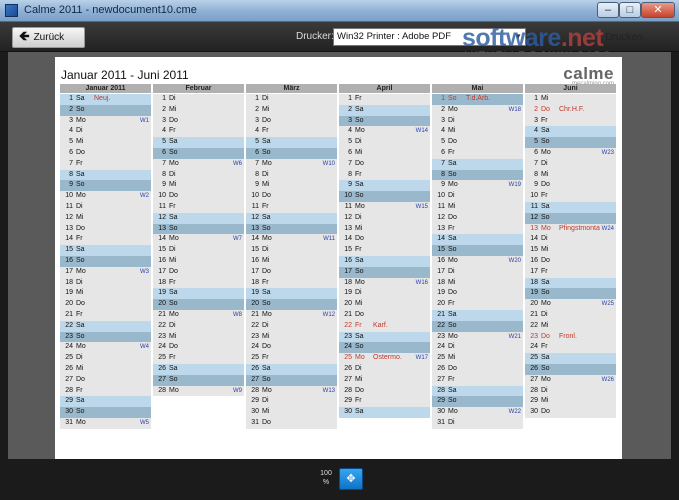  I want to click on week-number: W9, so click(237, 390).